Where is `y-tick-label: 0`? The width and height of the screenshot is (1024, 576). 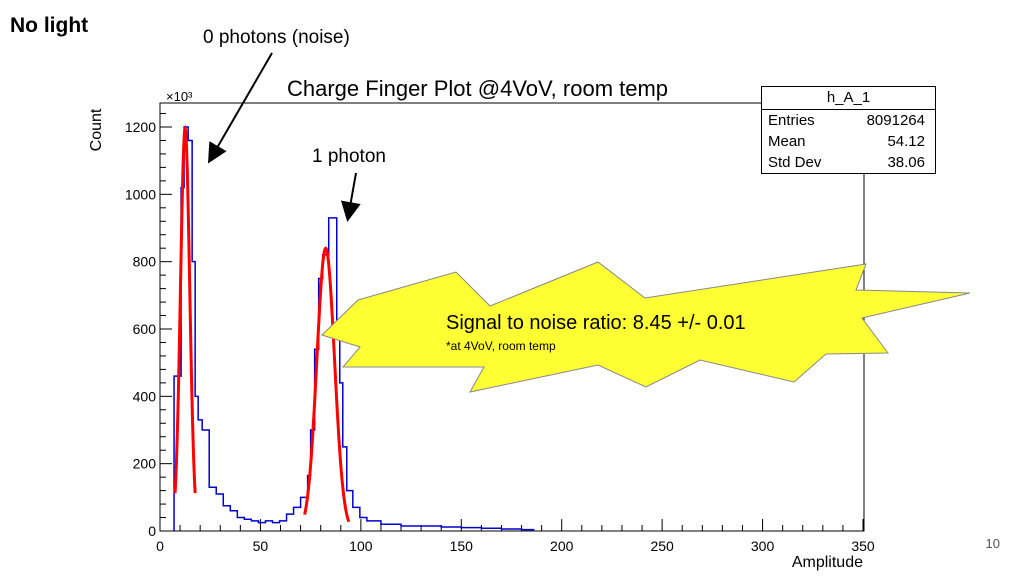 y-tick-label: 0 is located at coordinates (152, 531).